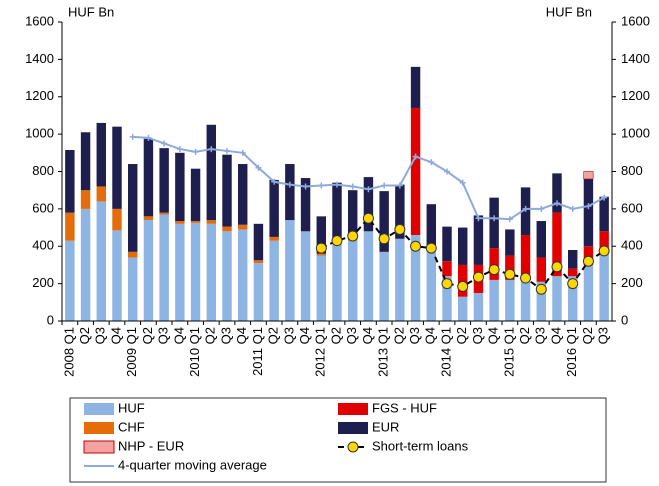 Image resolution: width=659 pixels, height=486 pixels. I want to click on x-tick-label: 2010 Q1, so click(194, 352).